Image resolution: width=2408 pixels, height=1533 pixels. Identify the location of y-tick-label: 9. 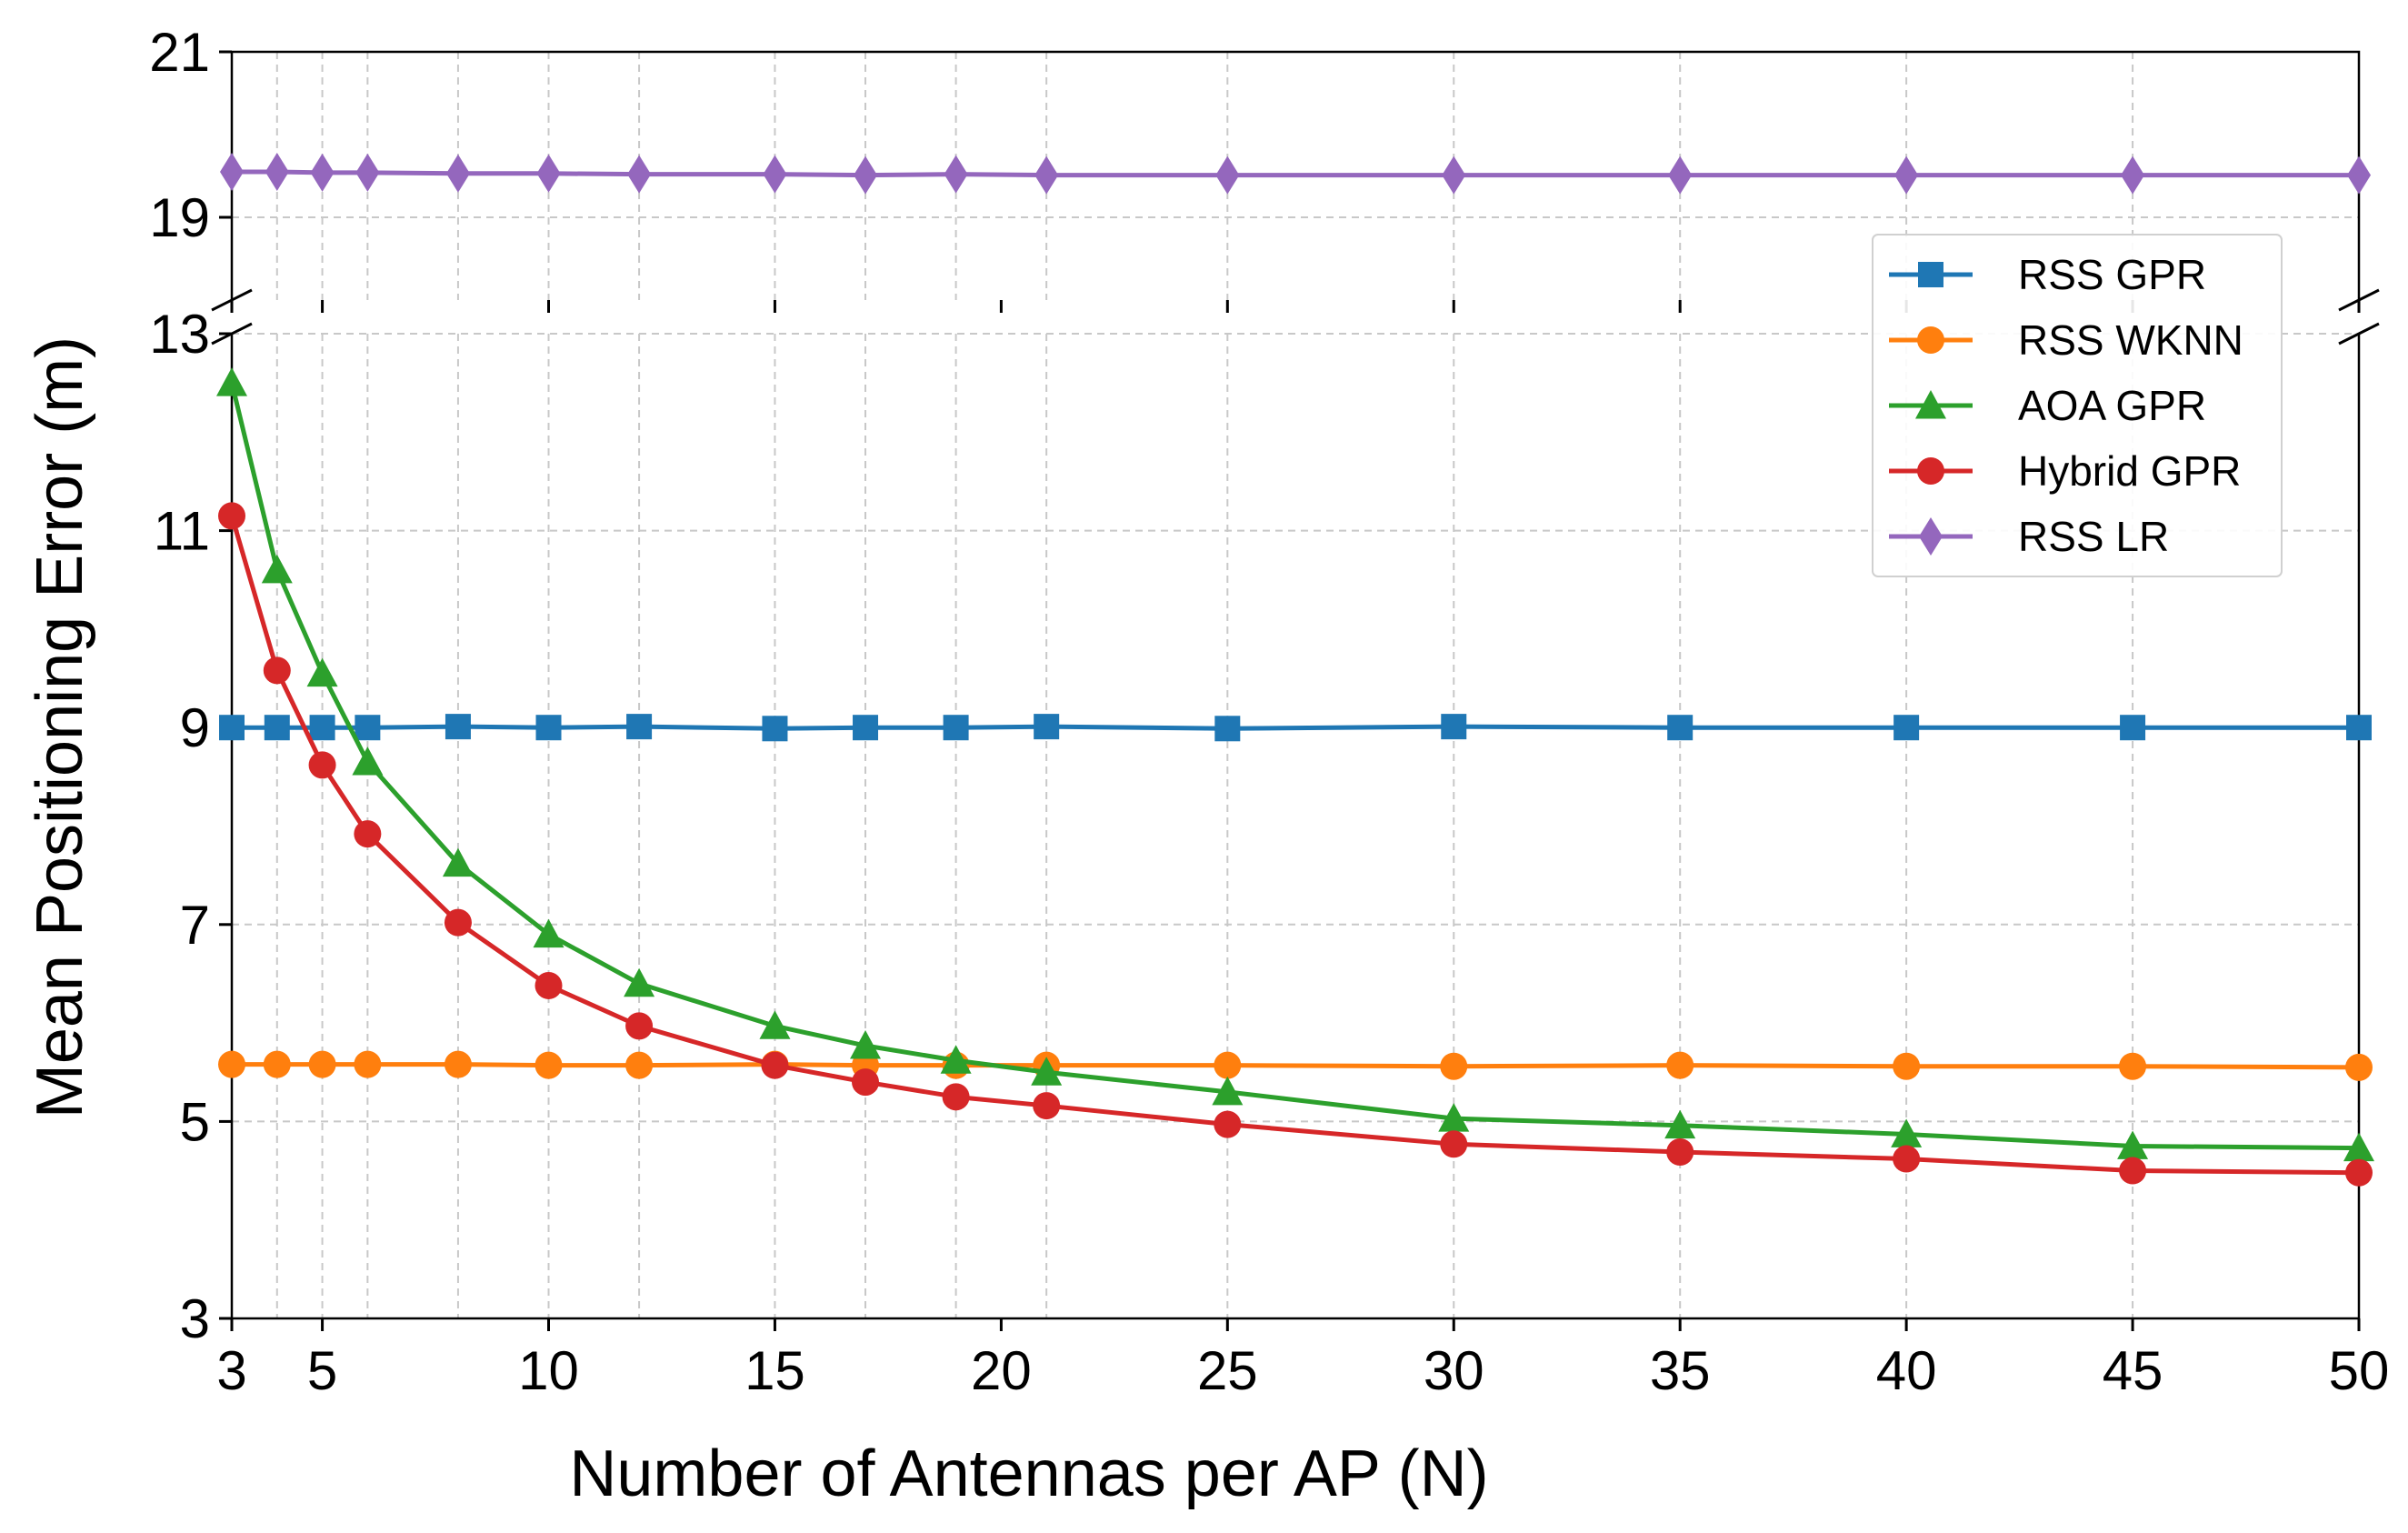
(195, 727).